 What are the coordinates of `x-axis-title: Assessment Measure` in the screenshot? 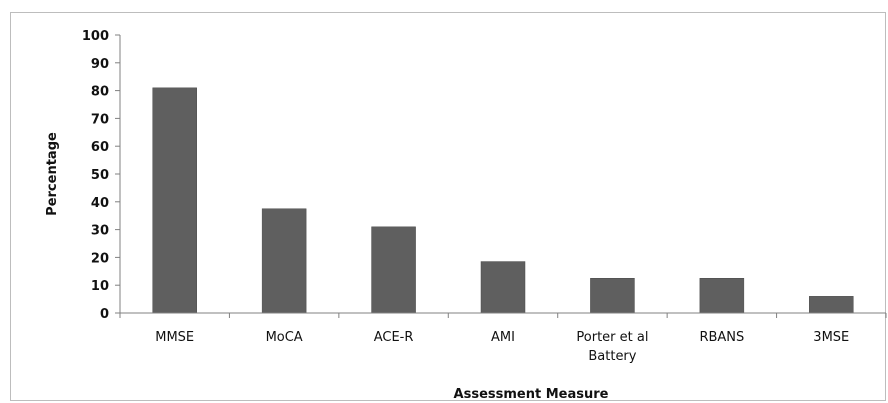 It's located at (531, 394).